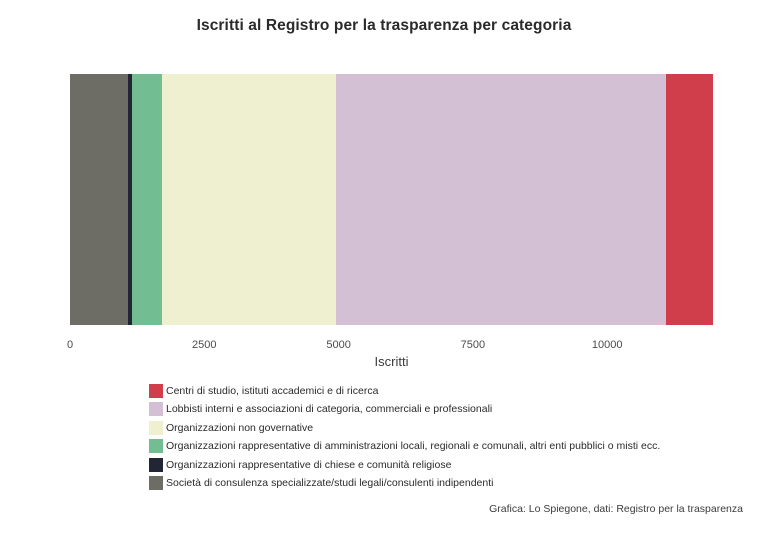 This screenshot has height=538, width=768. What do you see at coordinates (389, 346) in the screenshot?
I see `x-axis: 0 2500 5000 7500 10000` at bounding box center [389, 346].